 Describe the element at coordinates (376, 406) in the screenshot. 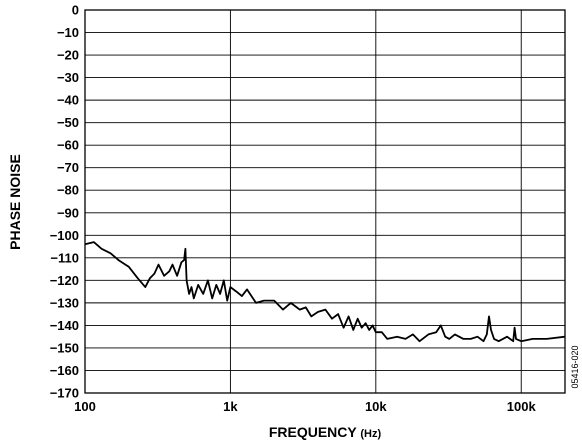

I see `x-tick-label: 10k` at that location.